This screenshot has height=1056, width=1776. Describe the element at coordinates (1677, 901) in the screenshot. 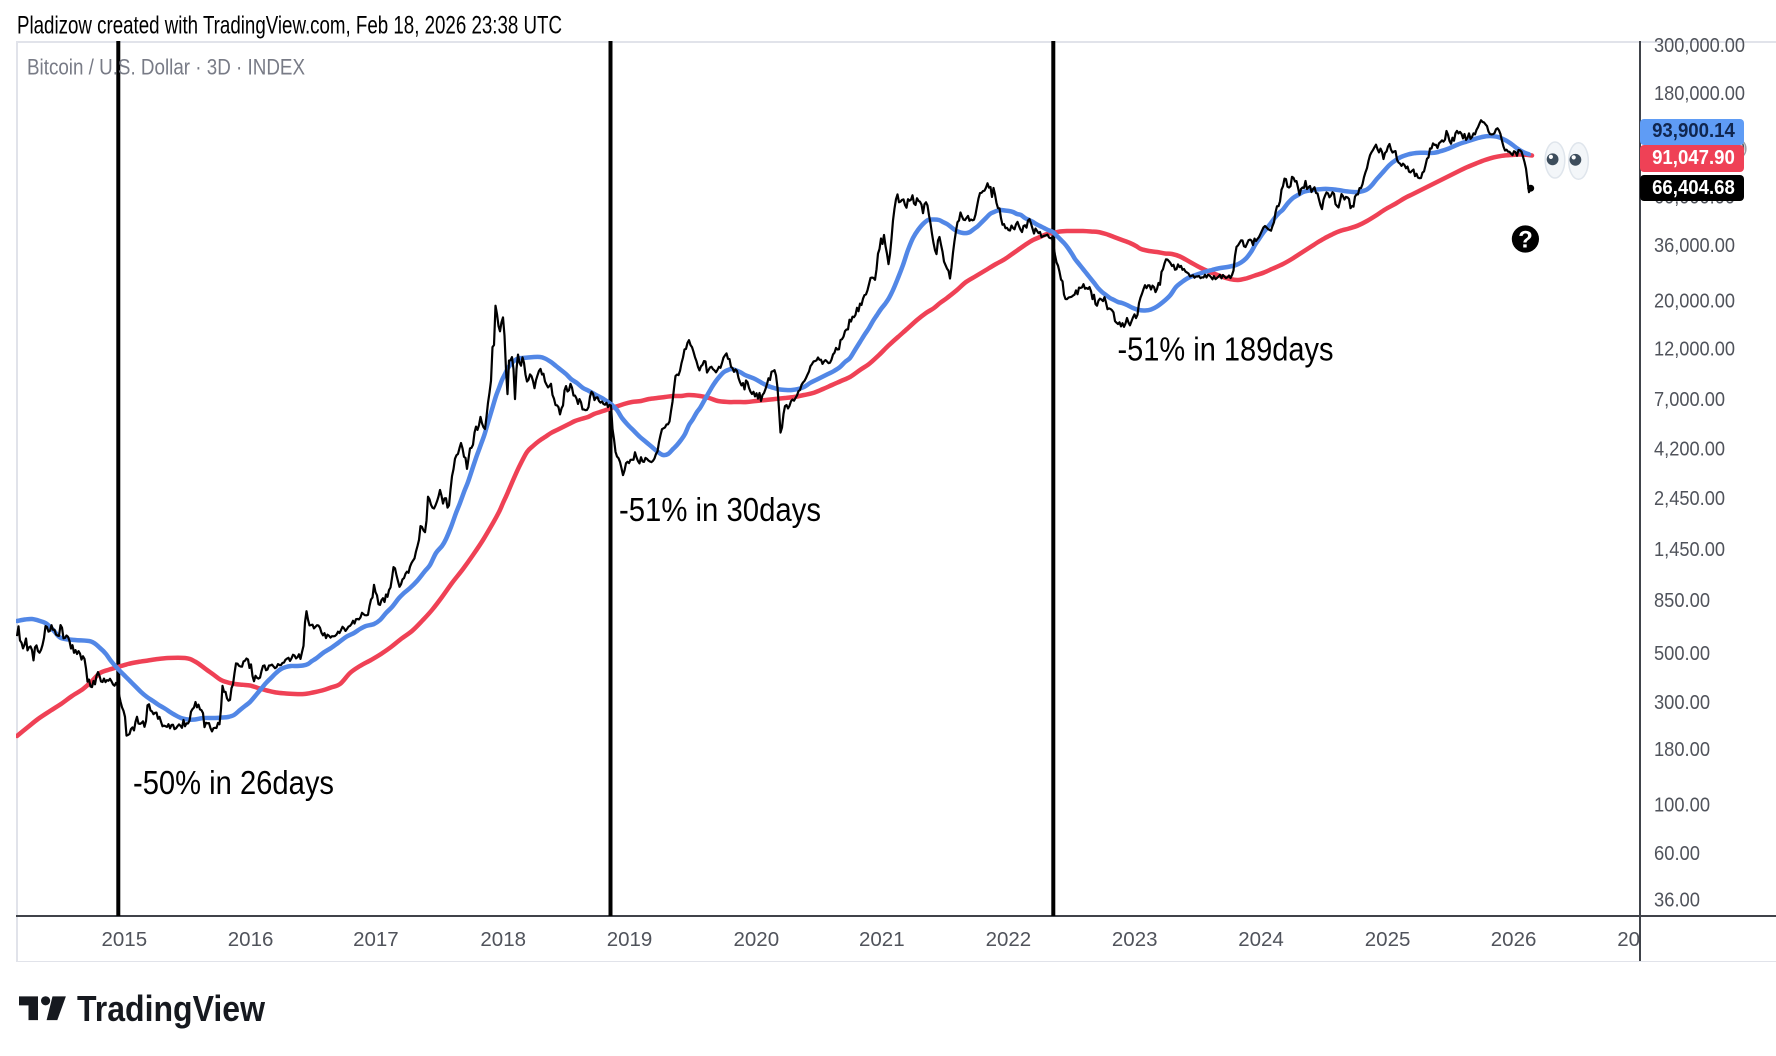

I see `svg-text: 36.00` at that location.